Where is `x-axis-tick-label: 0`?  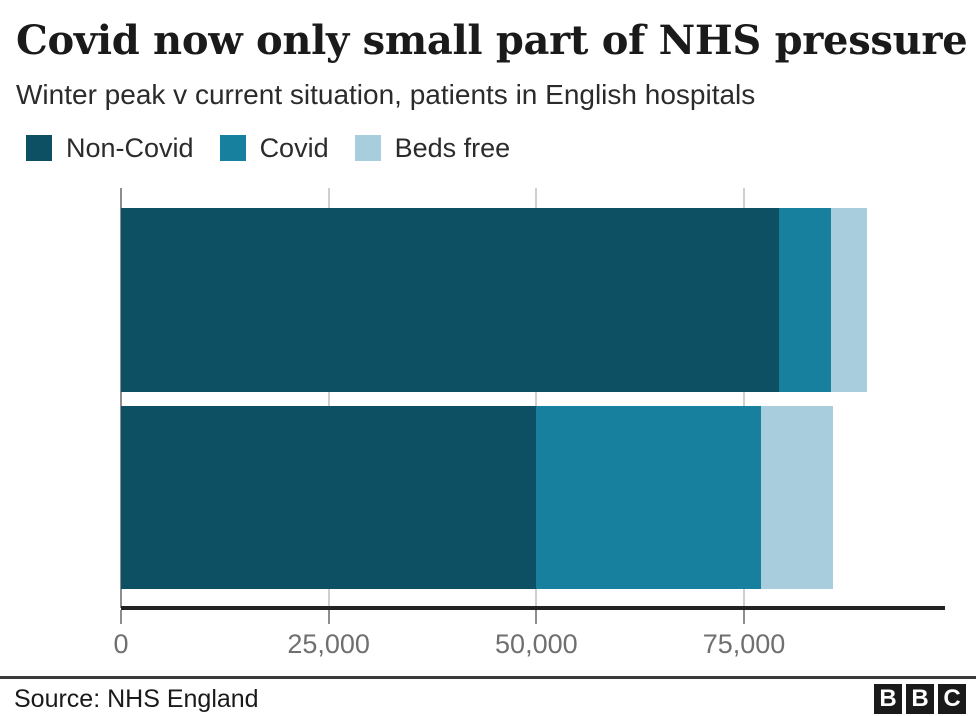
x-axis-tick-label: 0 is located at coordinates (121, 644).